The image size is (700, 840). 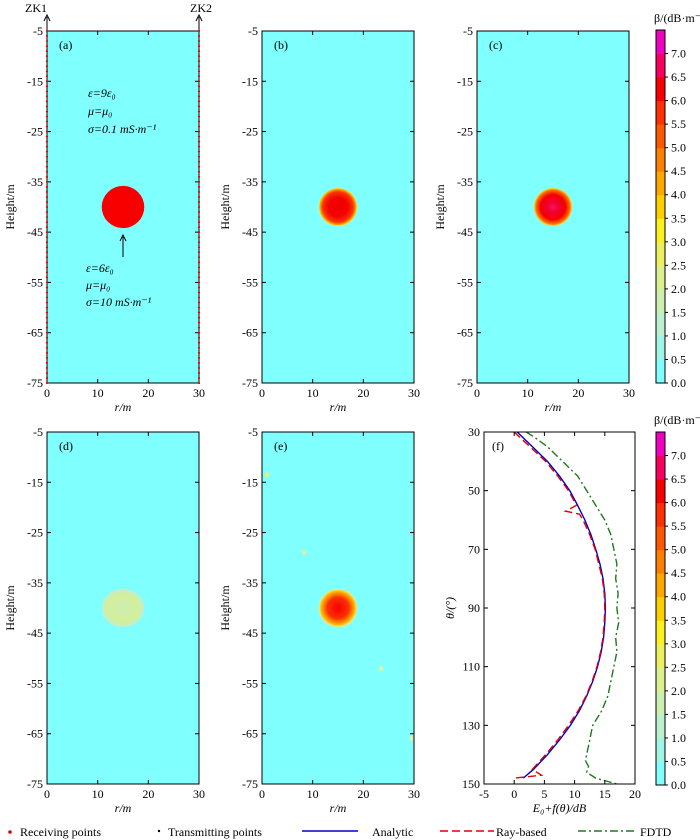 What do you see at coordinates (678, 242) in the screenshot?
I see `colorbar-tick-label: 3.0` at bounding box center [678, 242].